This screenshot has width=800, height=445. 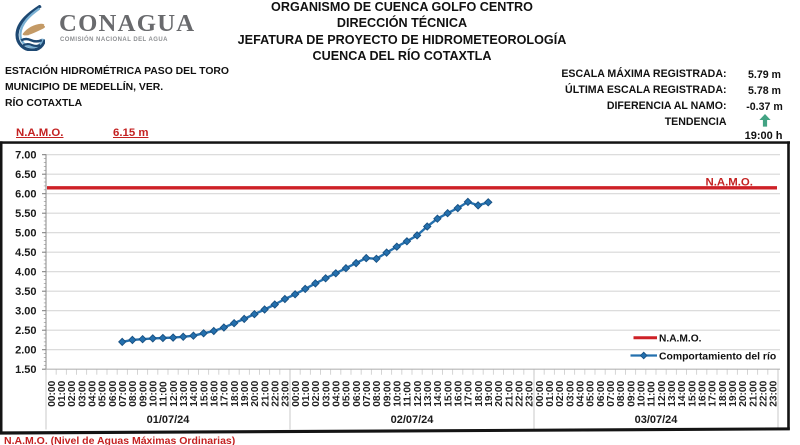 I want to click on svg-text: 03/07/24, so click(x=657, y=420).